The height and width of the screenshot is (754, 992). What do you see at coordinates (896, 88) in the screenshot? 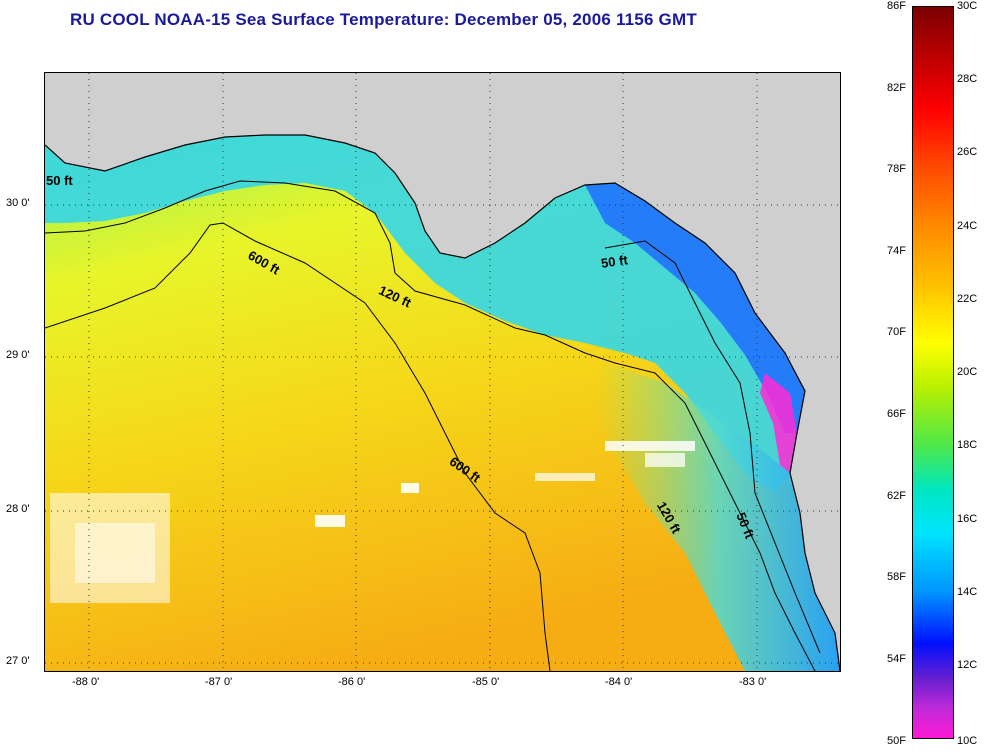
I see `colorbar-f-82: 82F` at bounding box center [896, 88].